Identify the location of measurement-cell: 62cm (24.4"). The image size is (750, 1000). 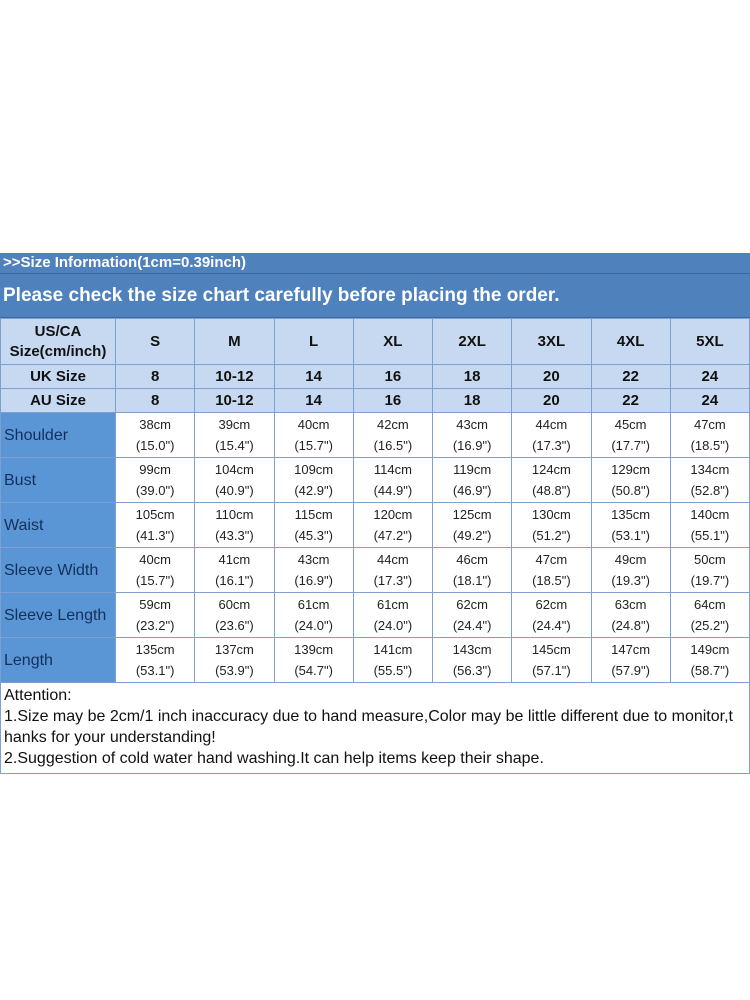
(472, 615).